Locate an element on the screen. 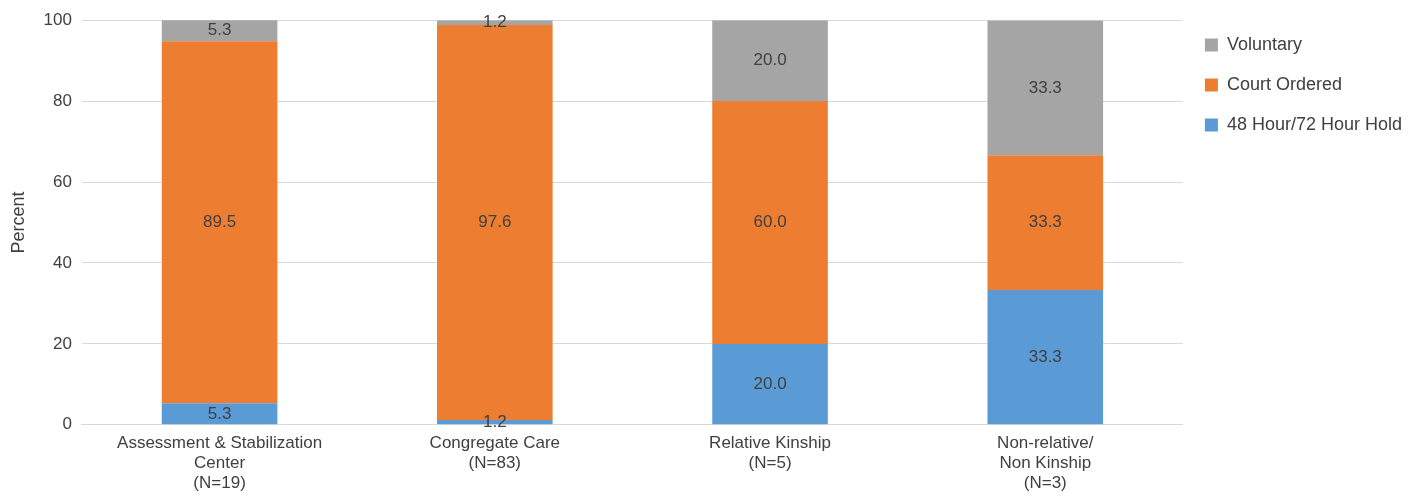  data-label: 60.0 is located at coordinates (770, 222).